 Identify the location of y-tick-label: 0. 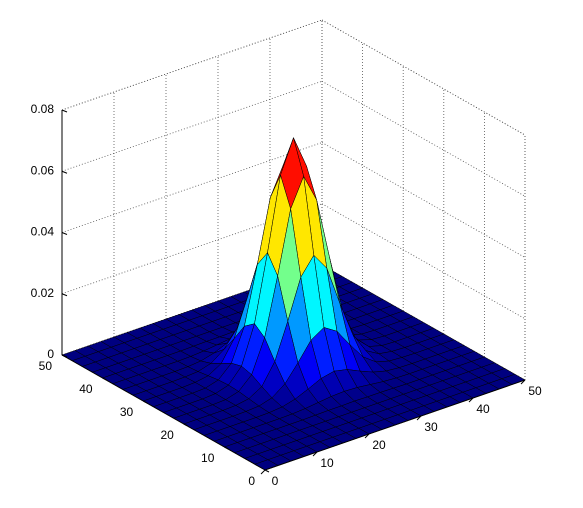
(251, 481).